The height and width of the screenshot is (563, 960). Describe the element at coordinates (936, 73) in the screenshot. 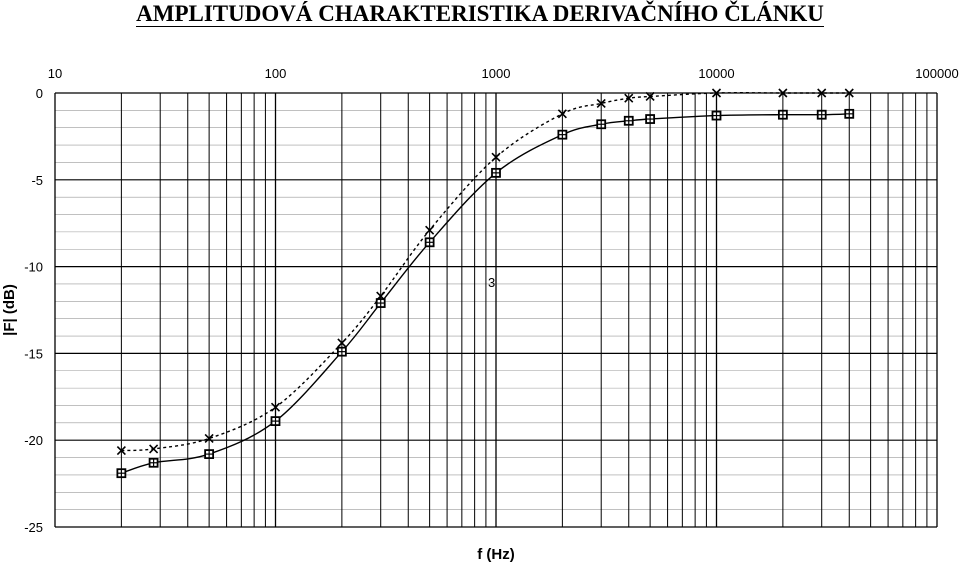

I see `x-tick-label: 100000` at that location.